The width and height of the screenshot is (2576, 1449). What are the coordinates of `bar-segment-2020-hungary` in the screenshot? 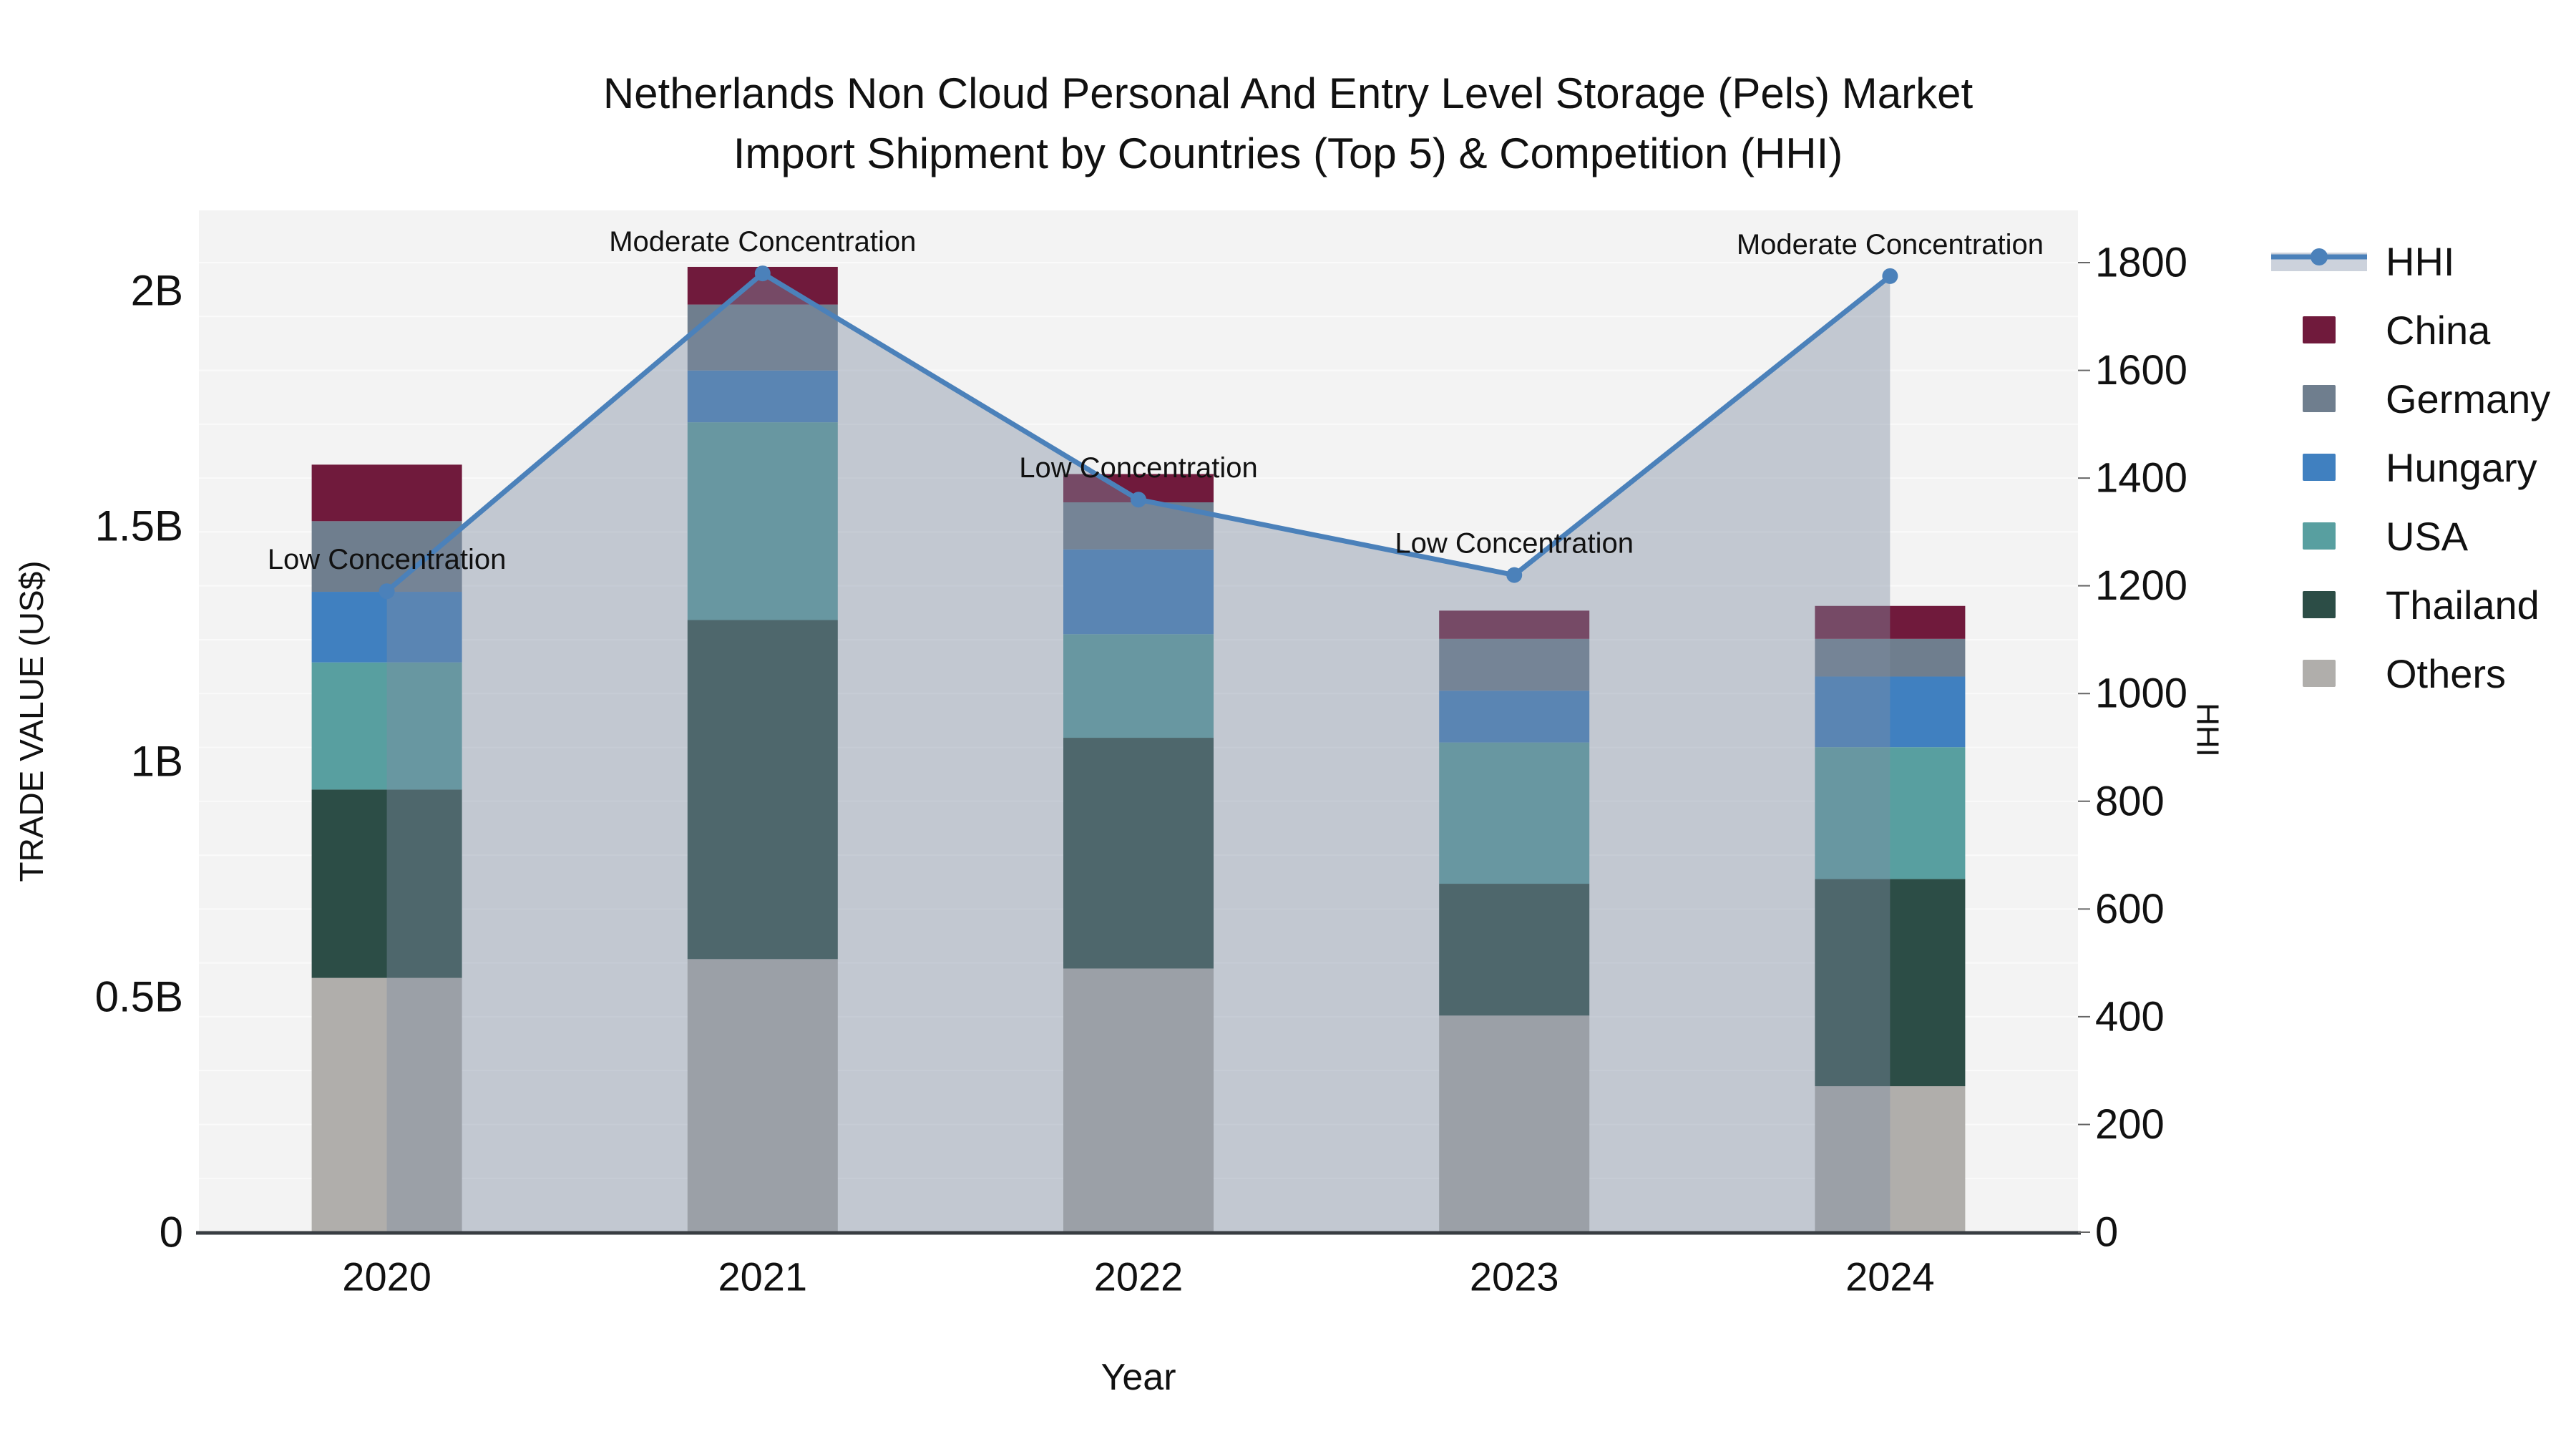 It's located at (386, 627).